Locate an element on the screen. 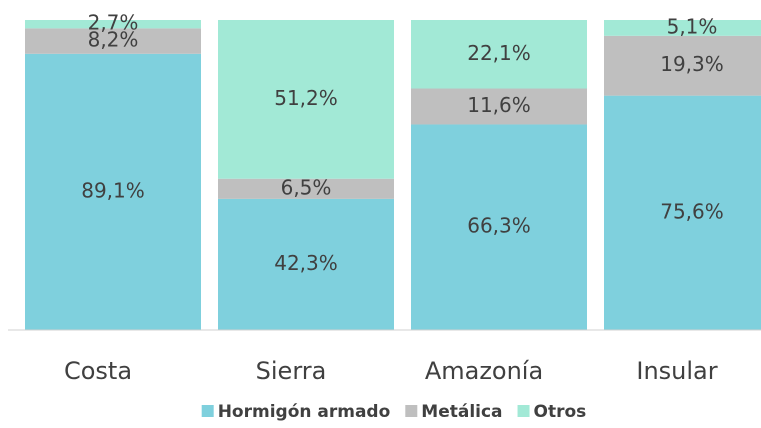 The height and width of the screenshot is (428, 761). value-label: 8,2% is located at coordinates (113, 40).